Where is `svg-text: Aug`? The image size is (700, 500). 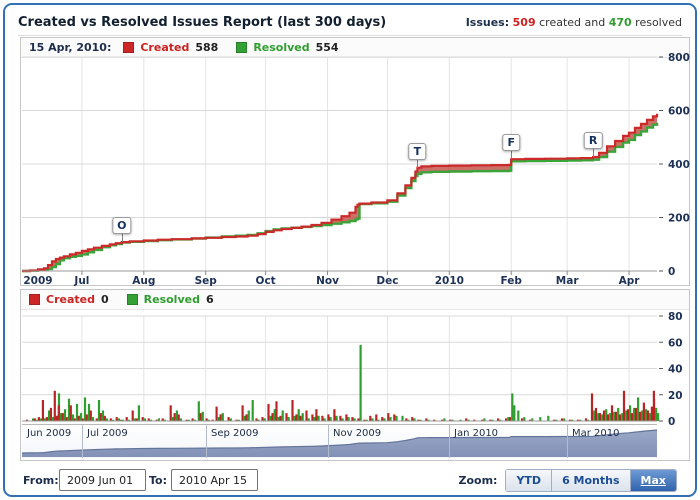
svg-text: Aug is located at coordinates (143, 281).